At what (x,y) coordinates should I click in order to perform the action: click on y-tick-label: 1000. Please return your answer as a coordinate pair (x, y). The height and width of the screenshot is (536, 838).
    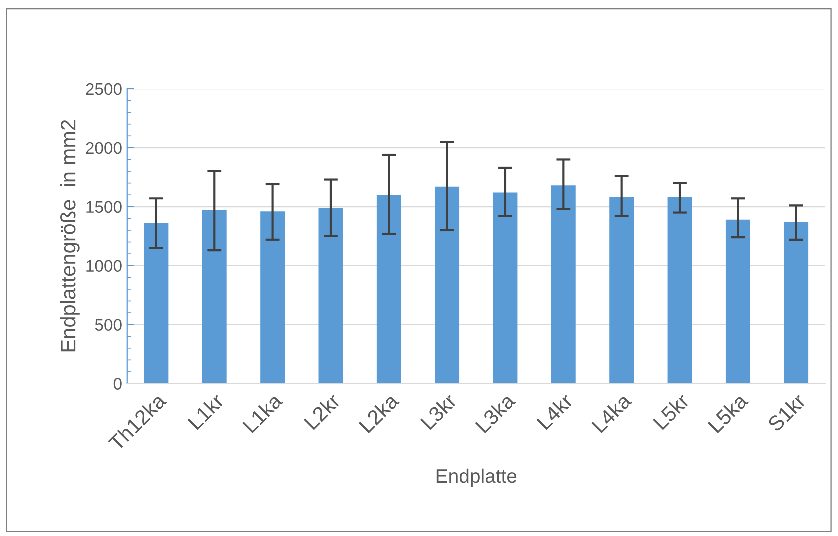
    Looking at the image, I should click on (104, 266).